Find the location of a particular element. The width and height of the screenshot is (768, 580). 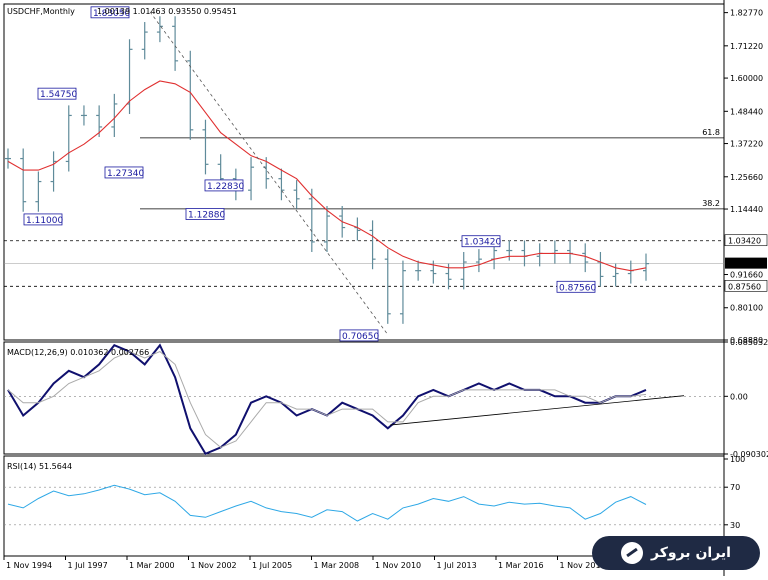

resistance-level-tag is located at coordinates (746, 240).